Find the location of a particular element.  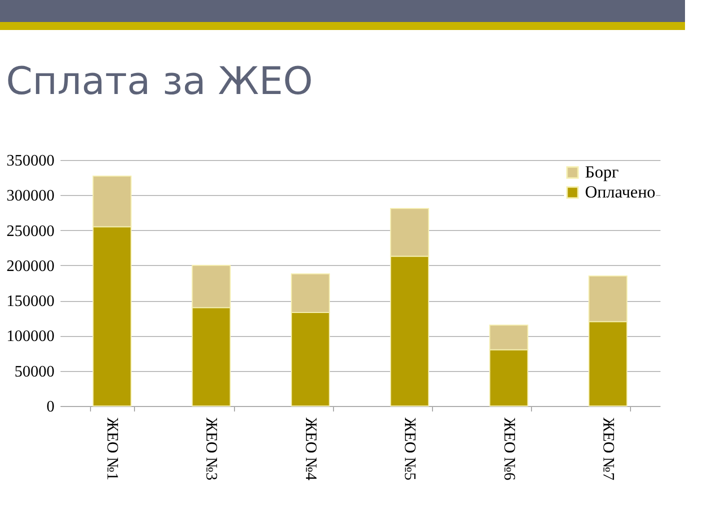

x-tick-label: ЖЕО №5 is located at coordinates (409, 449).